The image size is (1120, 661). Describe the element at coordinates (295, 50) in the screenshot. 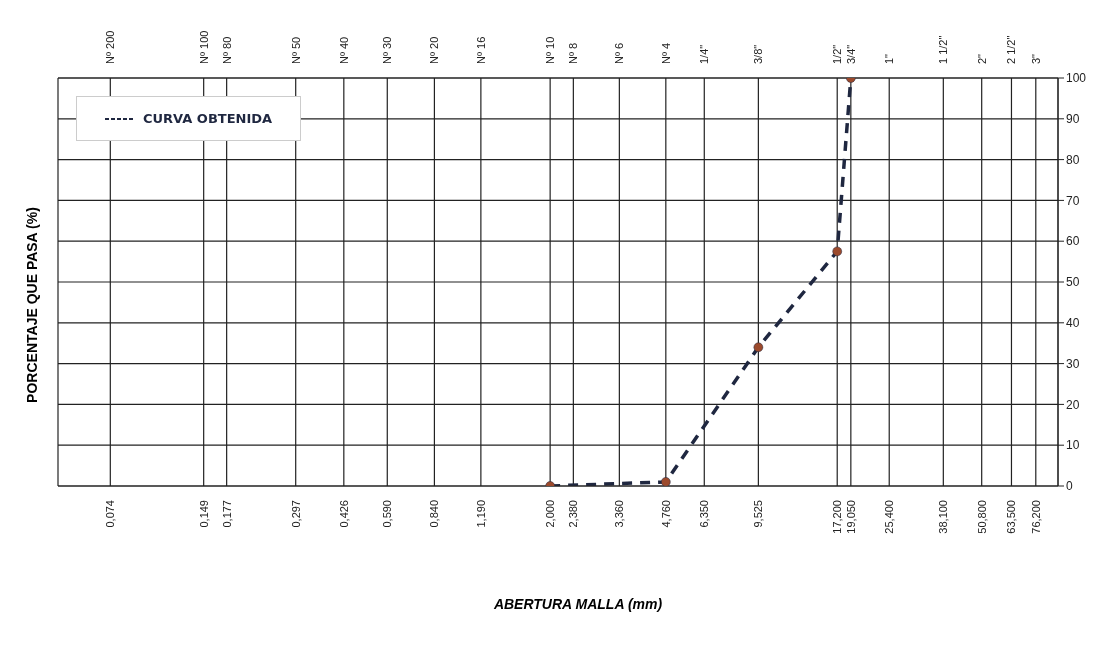

I see `text: Nº 50` at that location.